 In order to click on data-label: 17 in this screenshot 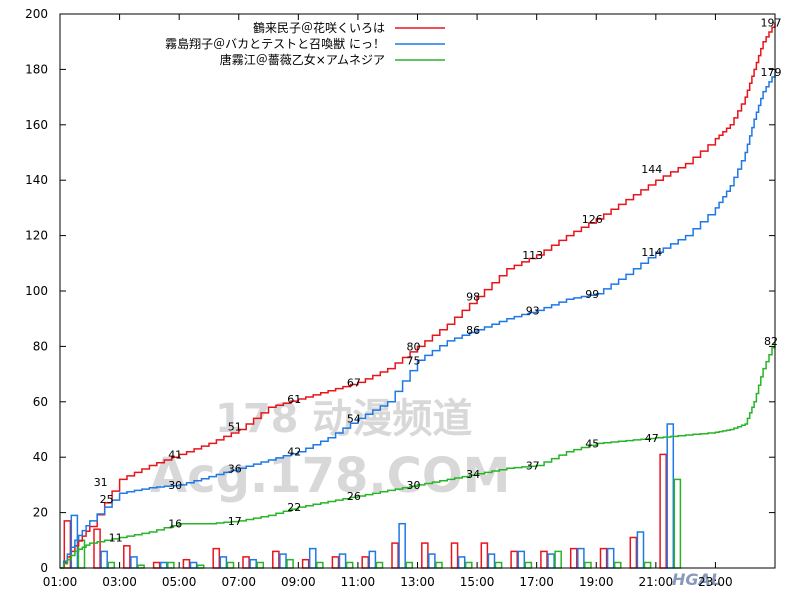, I will do `click(235, 521)`.